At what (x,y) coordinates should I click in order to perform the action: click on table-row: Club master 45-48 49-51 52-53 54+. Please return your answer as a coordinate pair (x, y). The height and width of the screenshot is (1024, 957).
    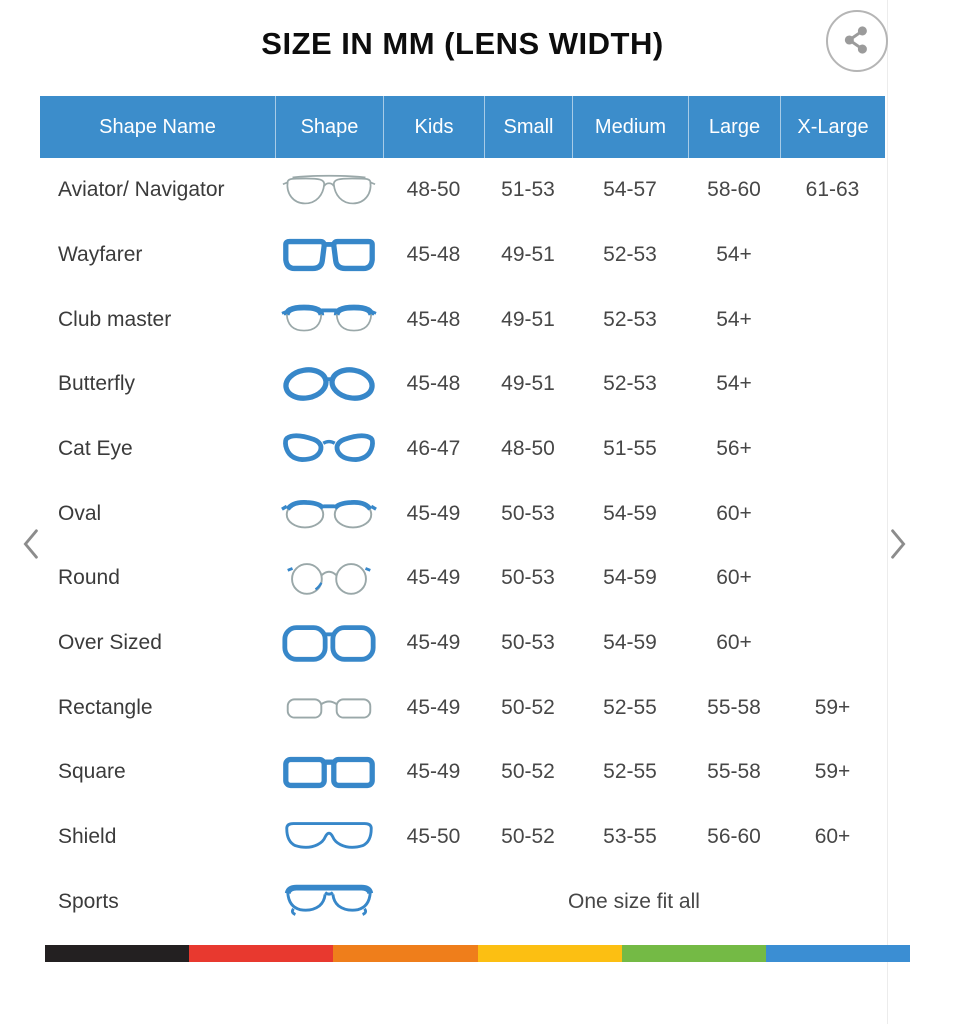
    Looking at the image, I should click on (462, 319).